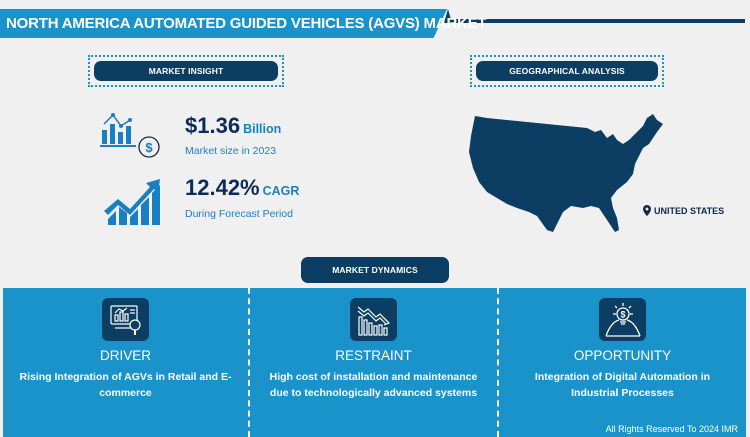 The width and height of the screenshot is (750, 437). Describe the element at coordinates (373, 355) in the screenshot. I see `restraint-title: RESTRAINT` at that location.